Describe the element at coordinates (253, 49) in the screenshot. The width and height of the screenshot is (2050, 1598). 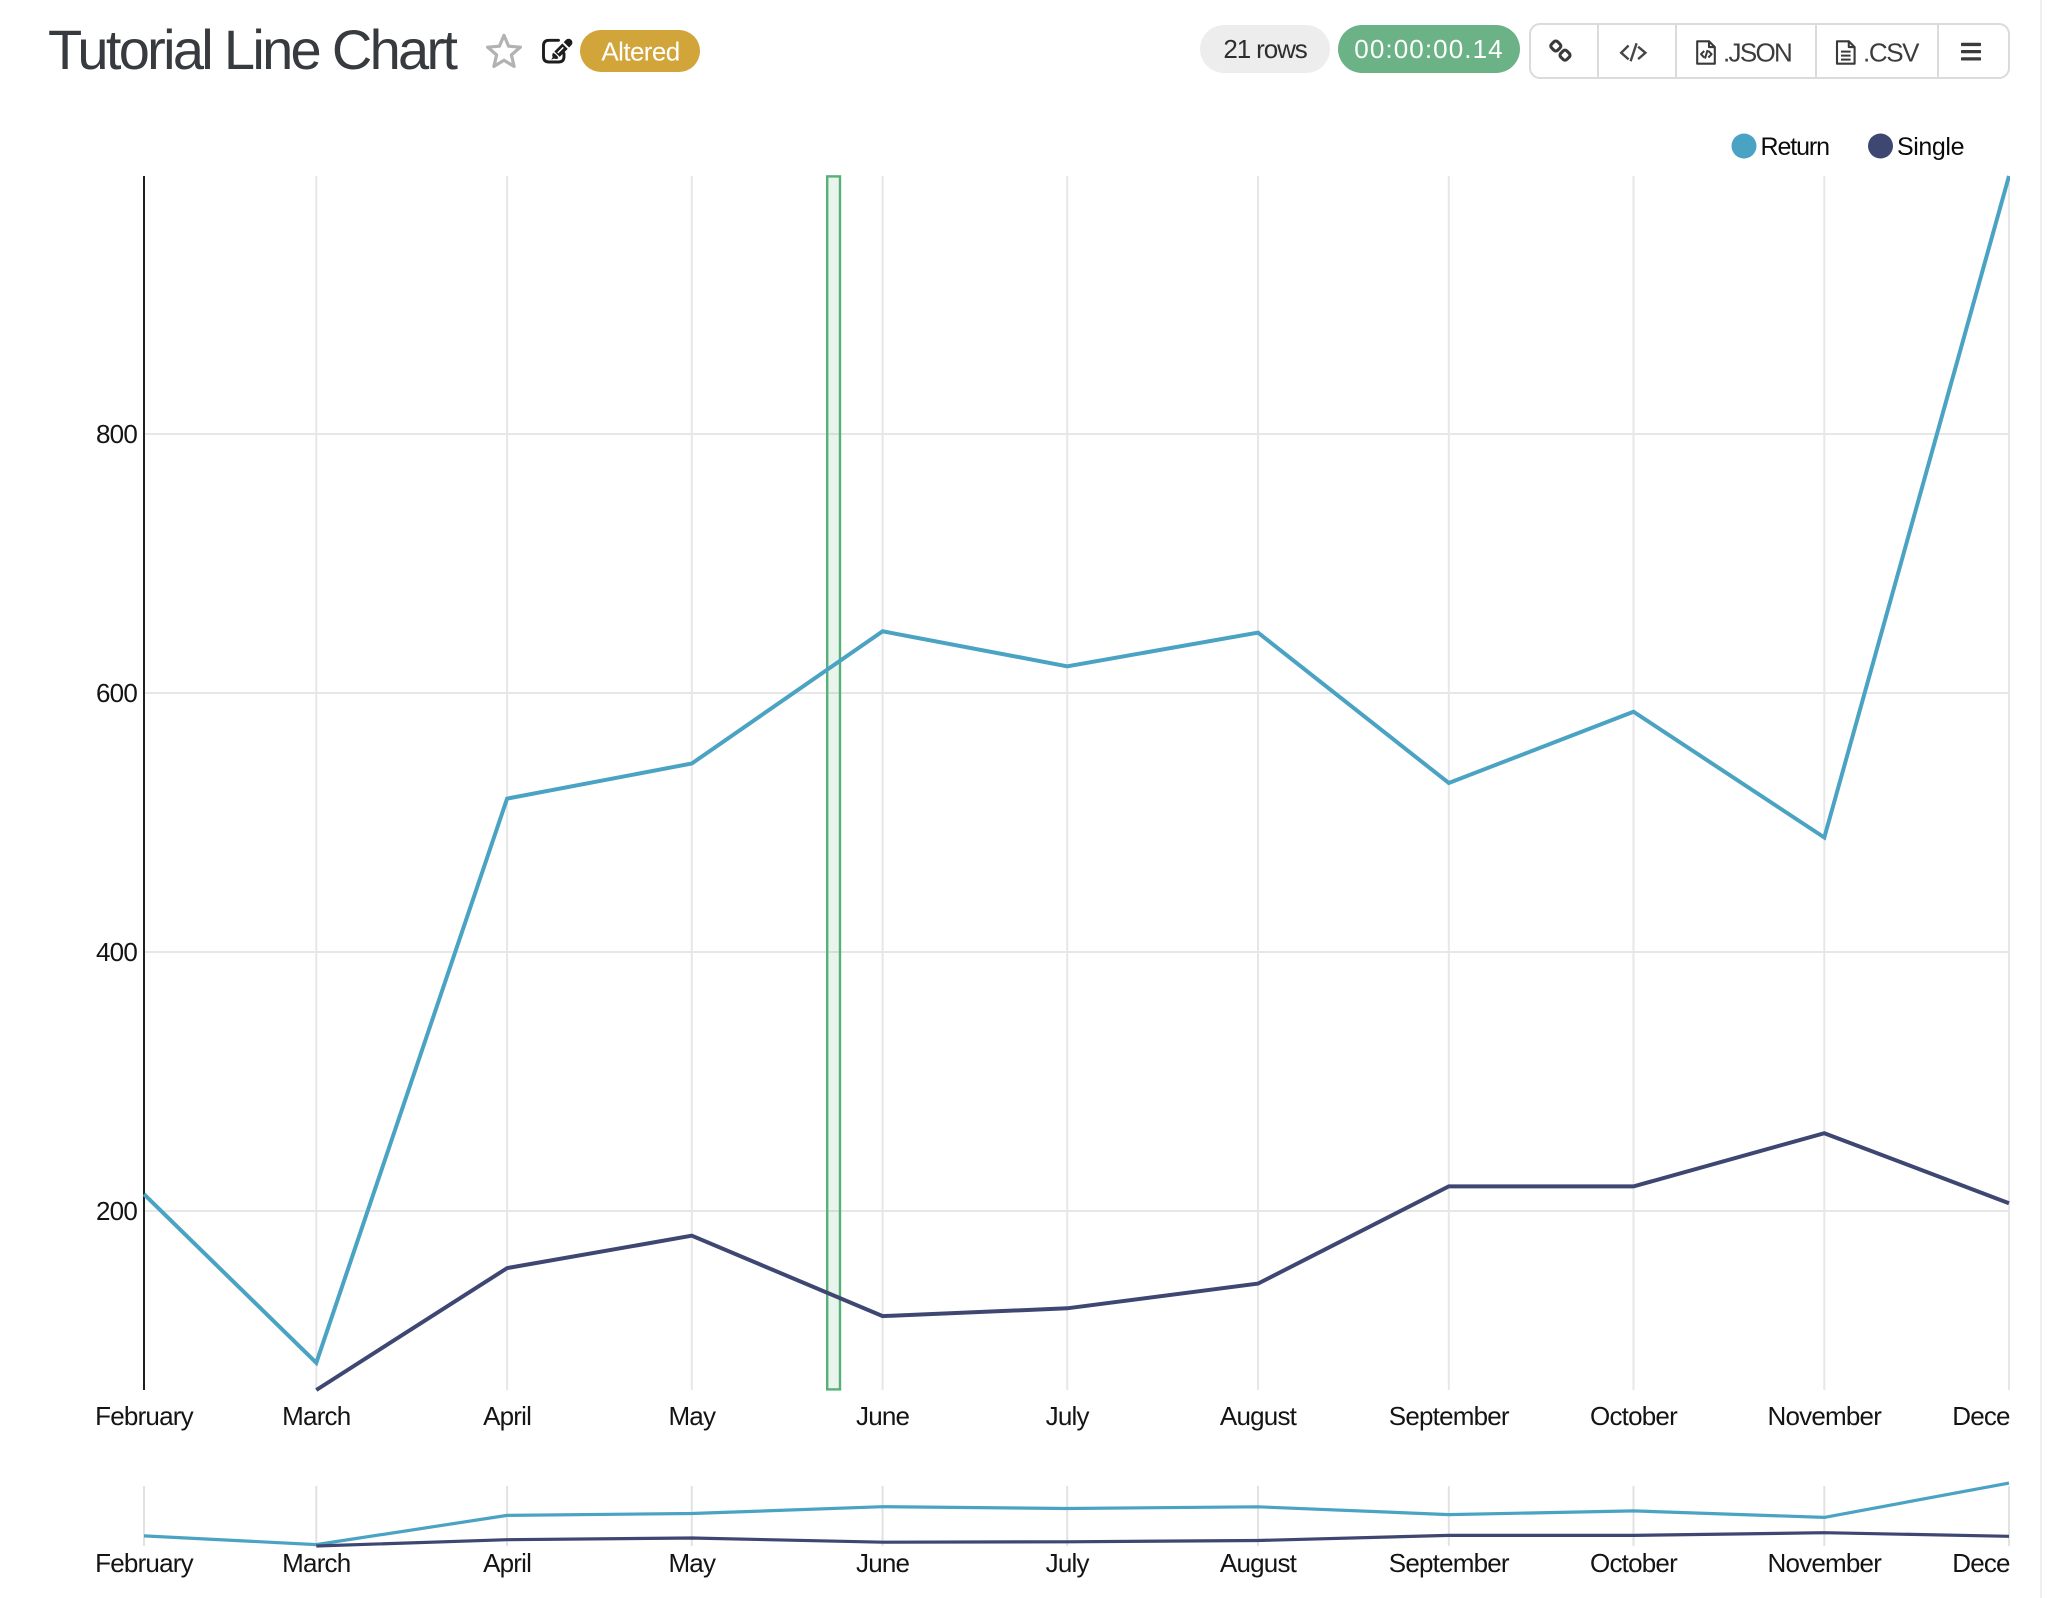
I see `svg-text: Tutorial Line Chart` at that location.